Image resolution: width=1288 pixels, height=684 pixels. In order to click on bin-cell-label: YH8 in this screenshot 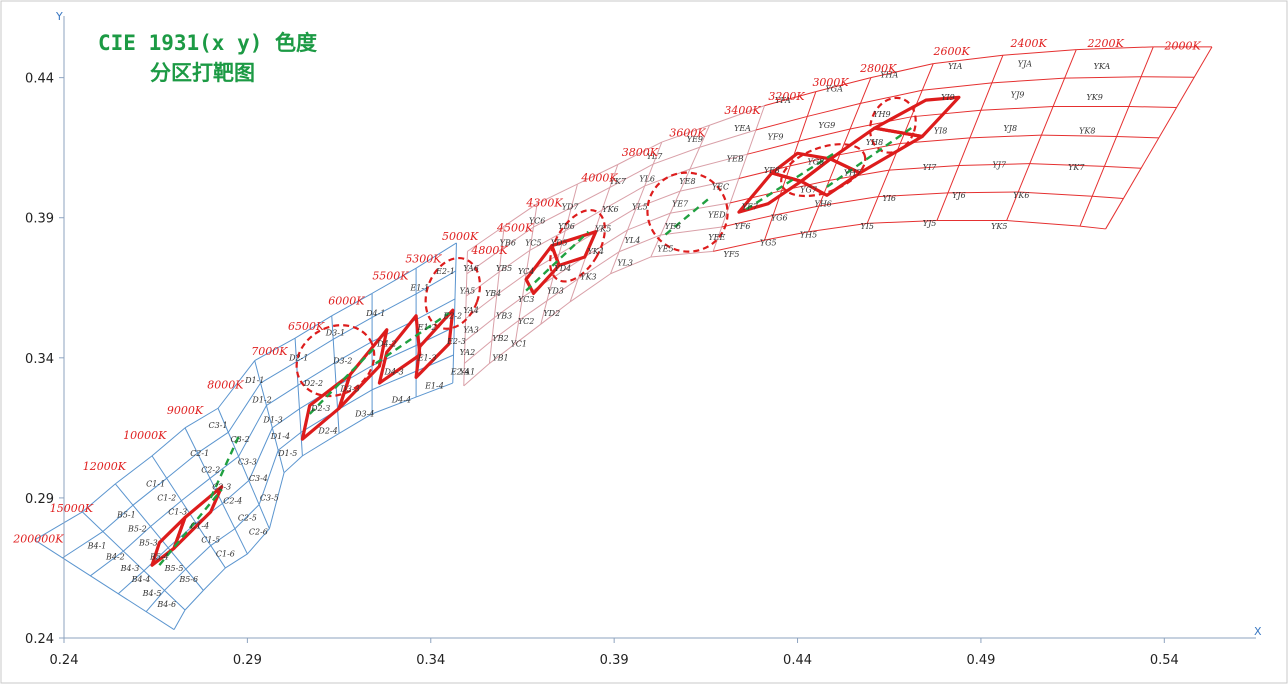, I will do `click(874, 142)`.